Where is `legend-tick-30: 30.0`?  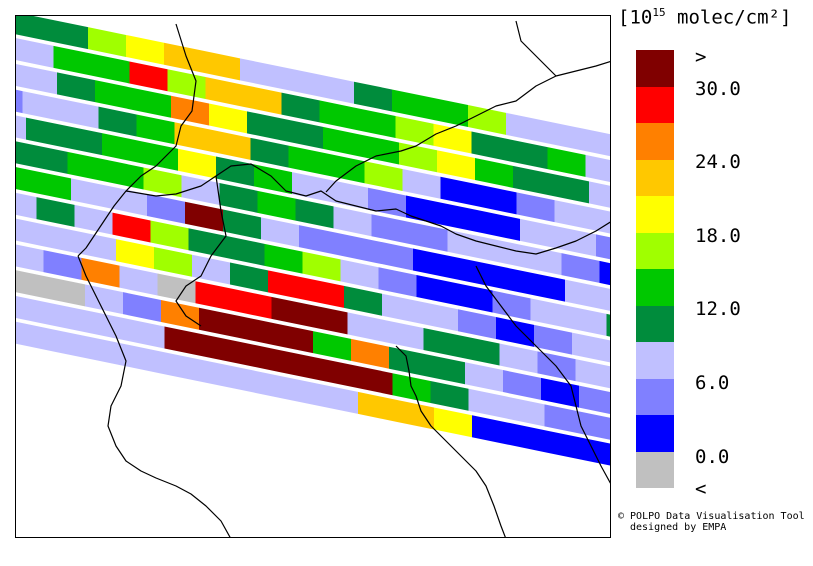
legend-tick-30: 30.0 is located at coordinates (718, 89).